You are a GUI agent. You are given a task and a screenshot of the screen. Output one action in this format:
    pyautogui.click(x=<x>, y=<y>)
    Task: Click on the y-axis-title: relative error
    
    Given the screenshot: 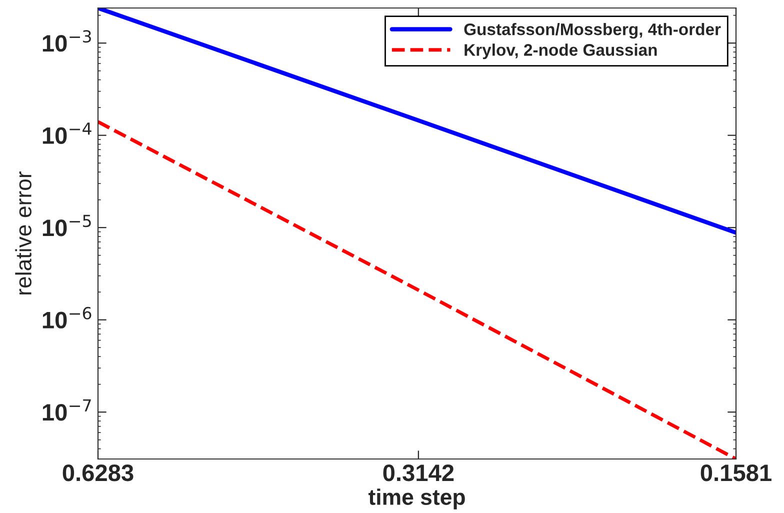 What is the action you would take?
    pyautogui.click(x=23, y=233)
    